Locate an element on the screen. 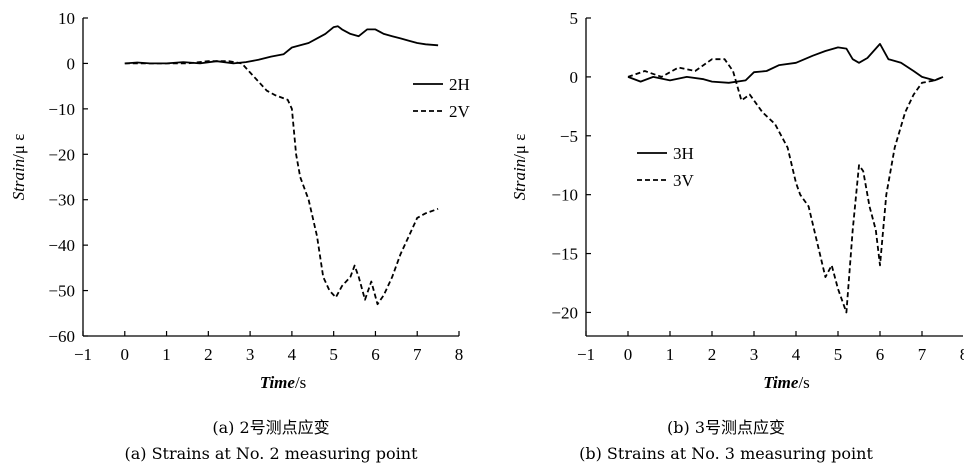  legend-label-2V: 2V is located at coordinates (460, 111).